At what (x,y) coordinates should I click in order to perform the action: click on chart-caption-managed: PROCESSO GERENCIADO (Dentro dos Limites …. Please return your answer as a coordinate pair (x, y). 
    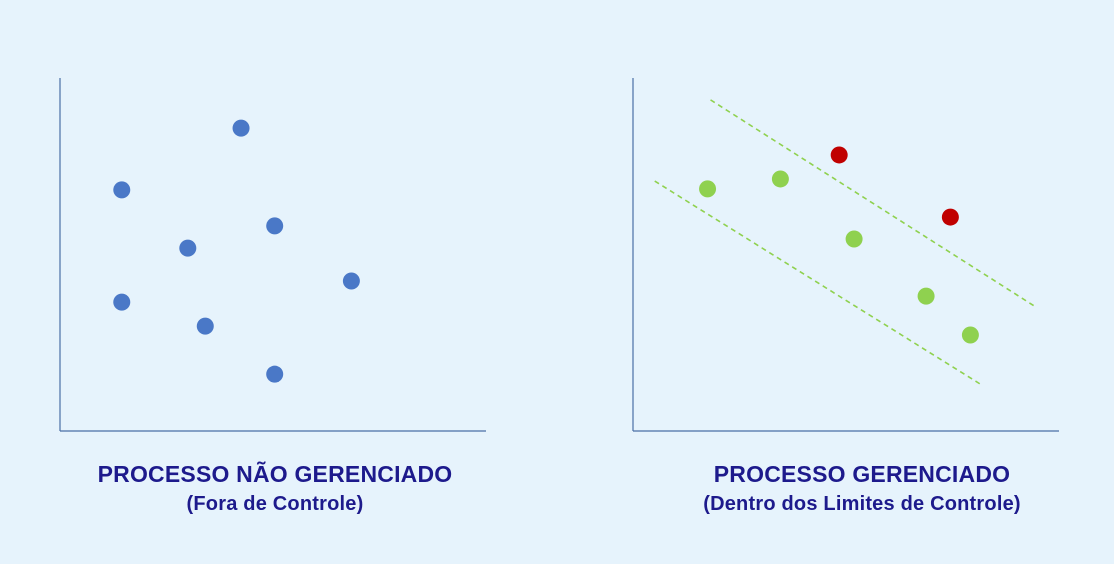
    Looking at the image, I should click on (862, 489).